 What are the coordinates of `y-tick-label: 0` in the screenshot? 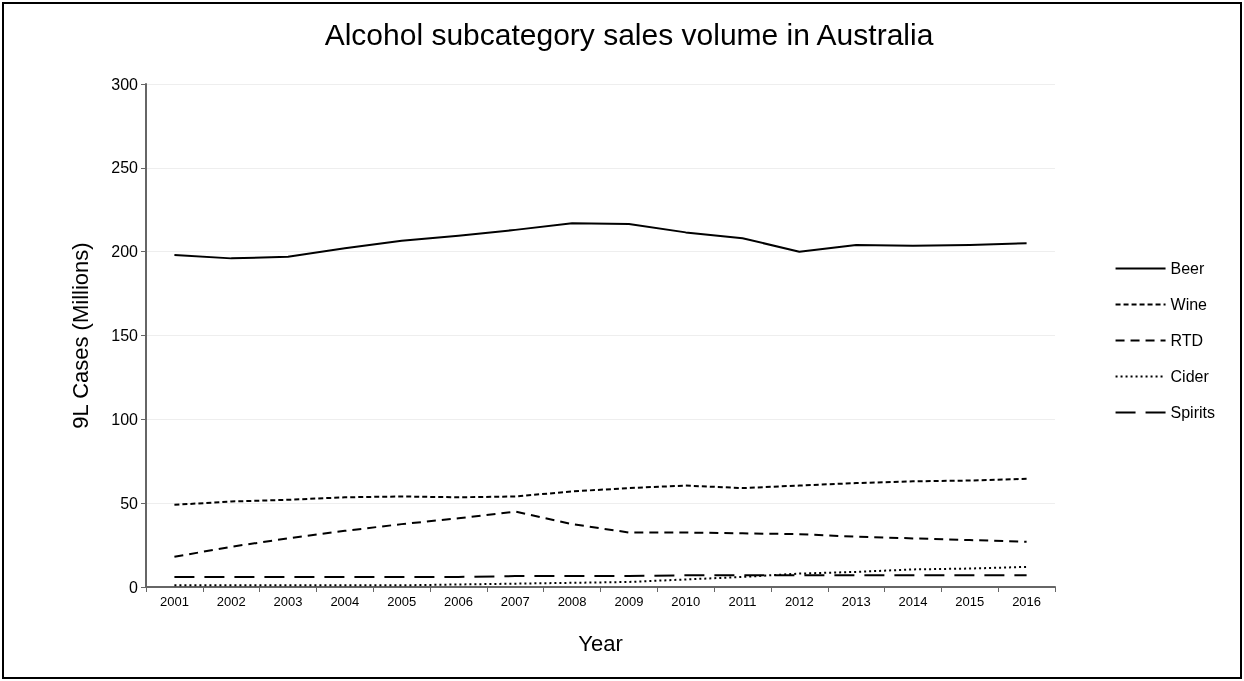 It's located at (134, 587).